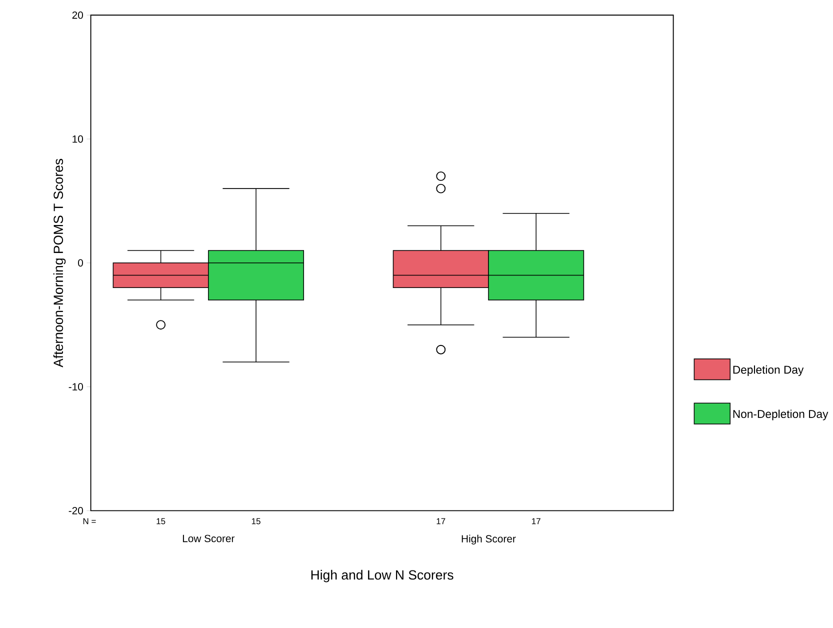 The height and width of the screenshot is (628, 833). I want to click on x-axis-title: High and Low N Scorers, so click(382, 576).